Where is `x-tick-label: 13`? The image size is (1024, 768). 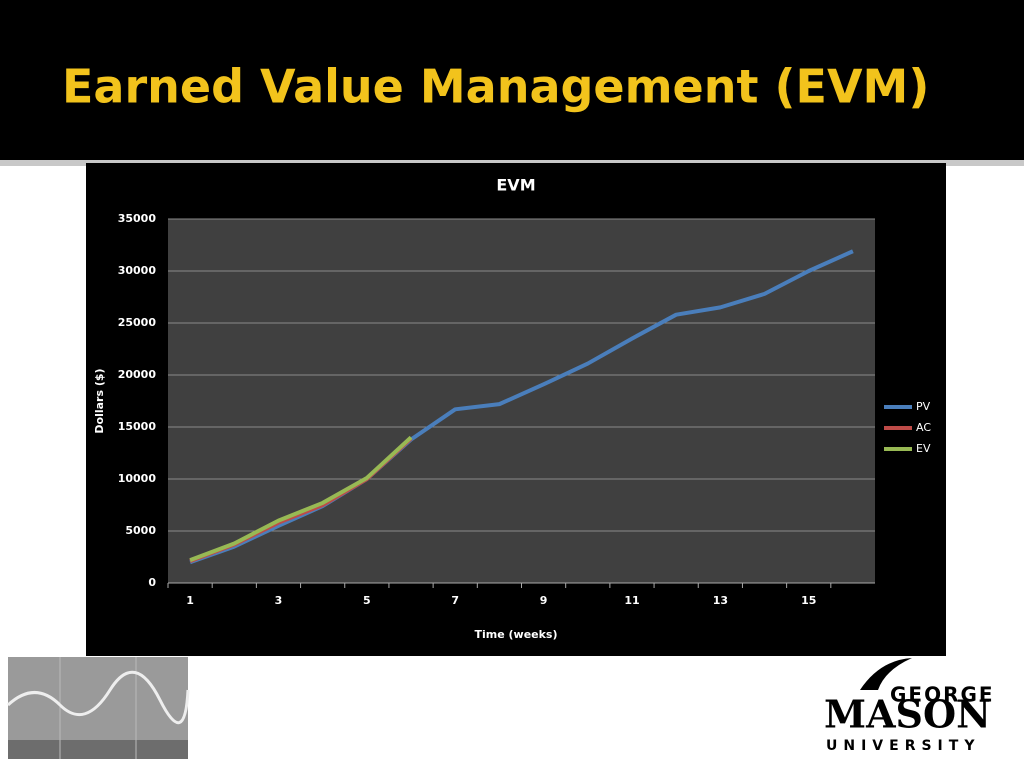
x-tick-label: 13 is located at coordinates (720, 600).